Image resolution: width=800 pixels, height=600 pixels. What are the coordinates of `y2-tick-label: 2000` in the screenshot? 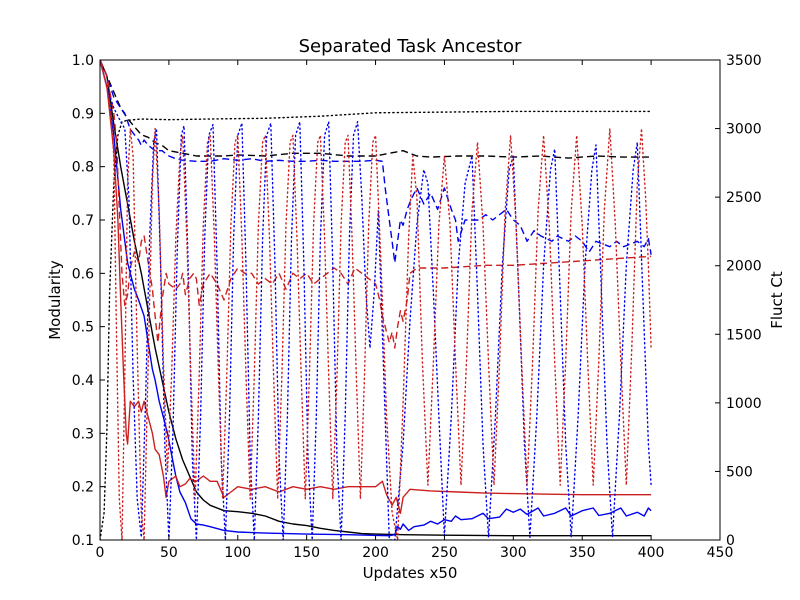 It's located at (744, 267).